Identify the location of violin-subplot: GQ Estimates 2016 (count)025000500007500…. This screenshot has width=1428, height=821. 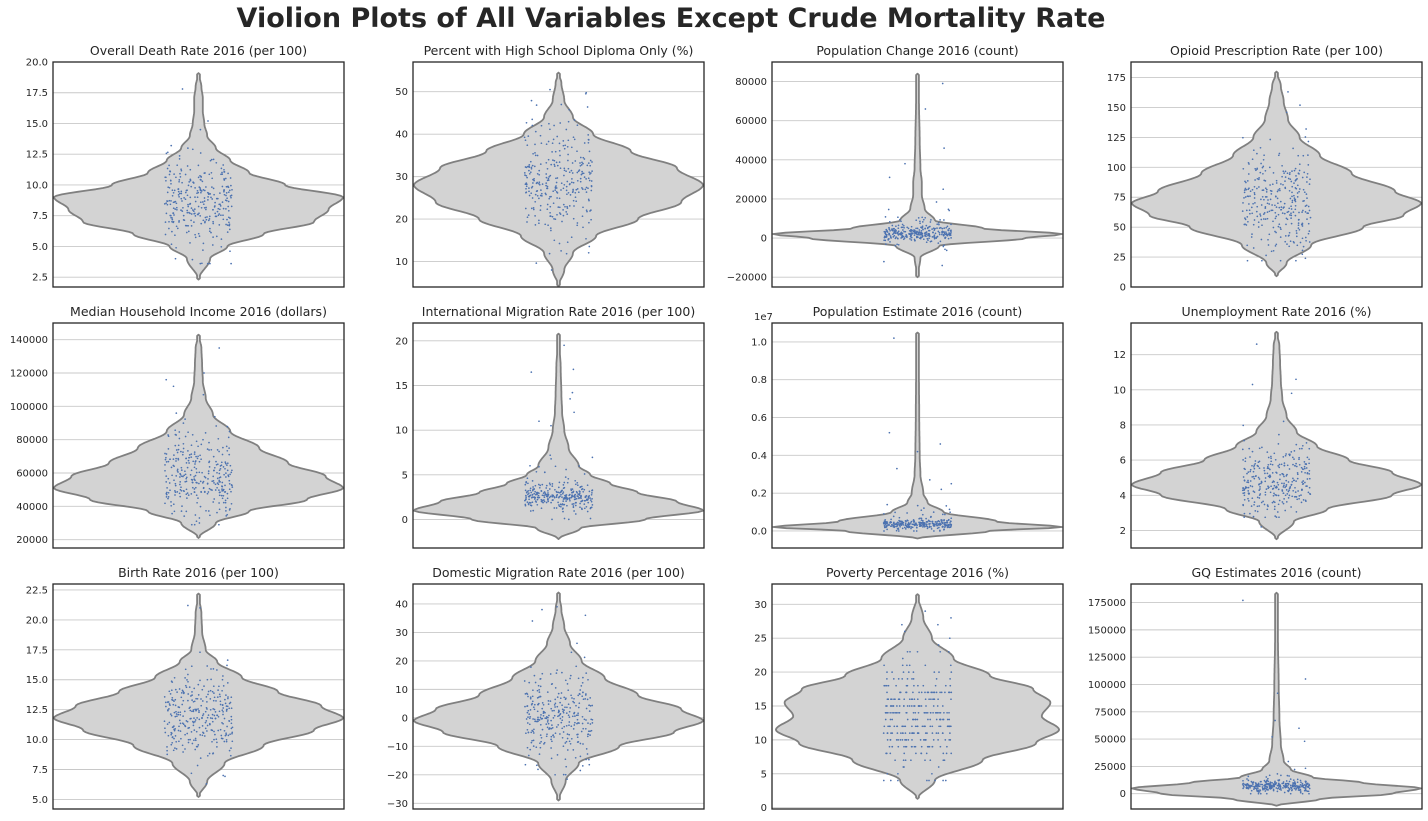
(1255, 687).